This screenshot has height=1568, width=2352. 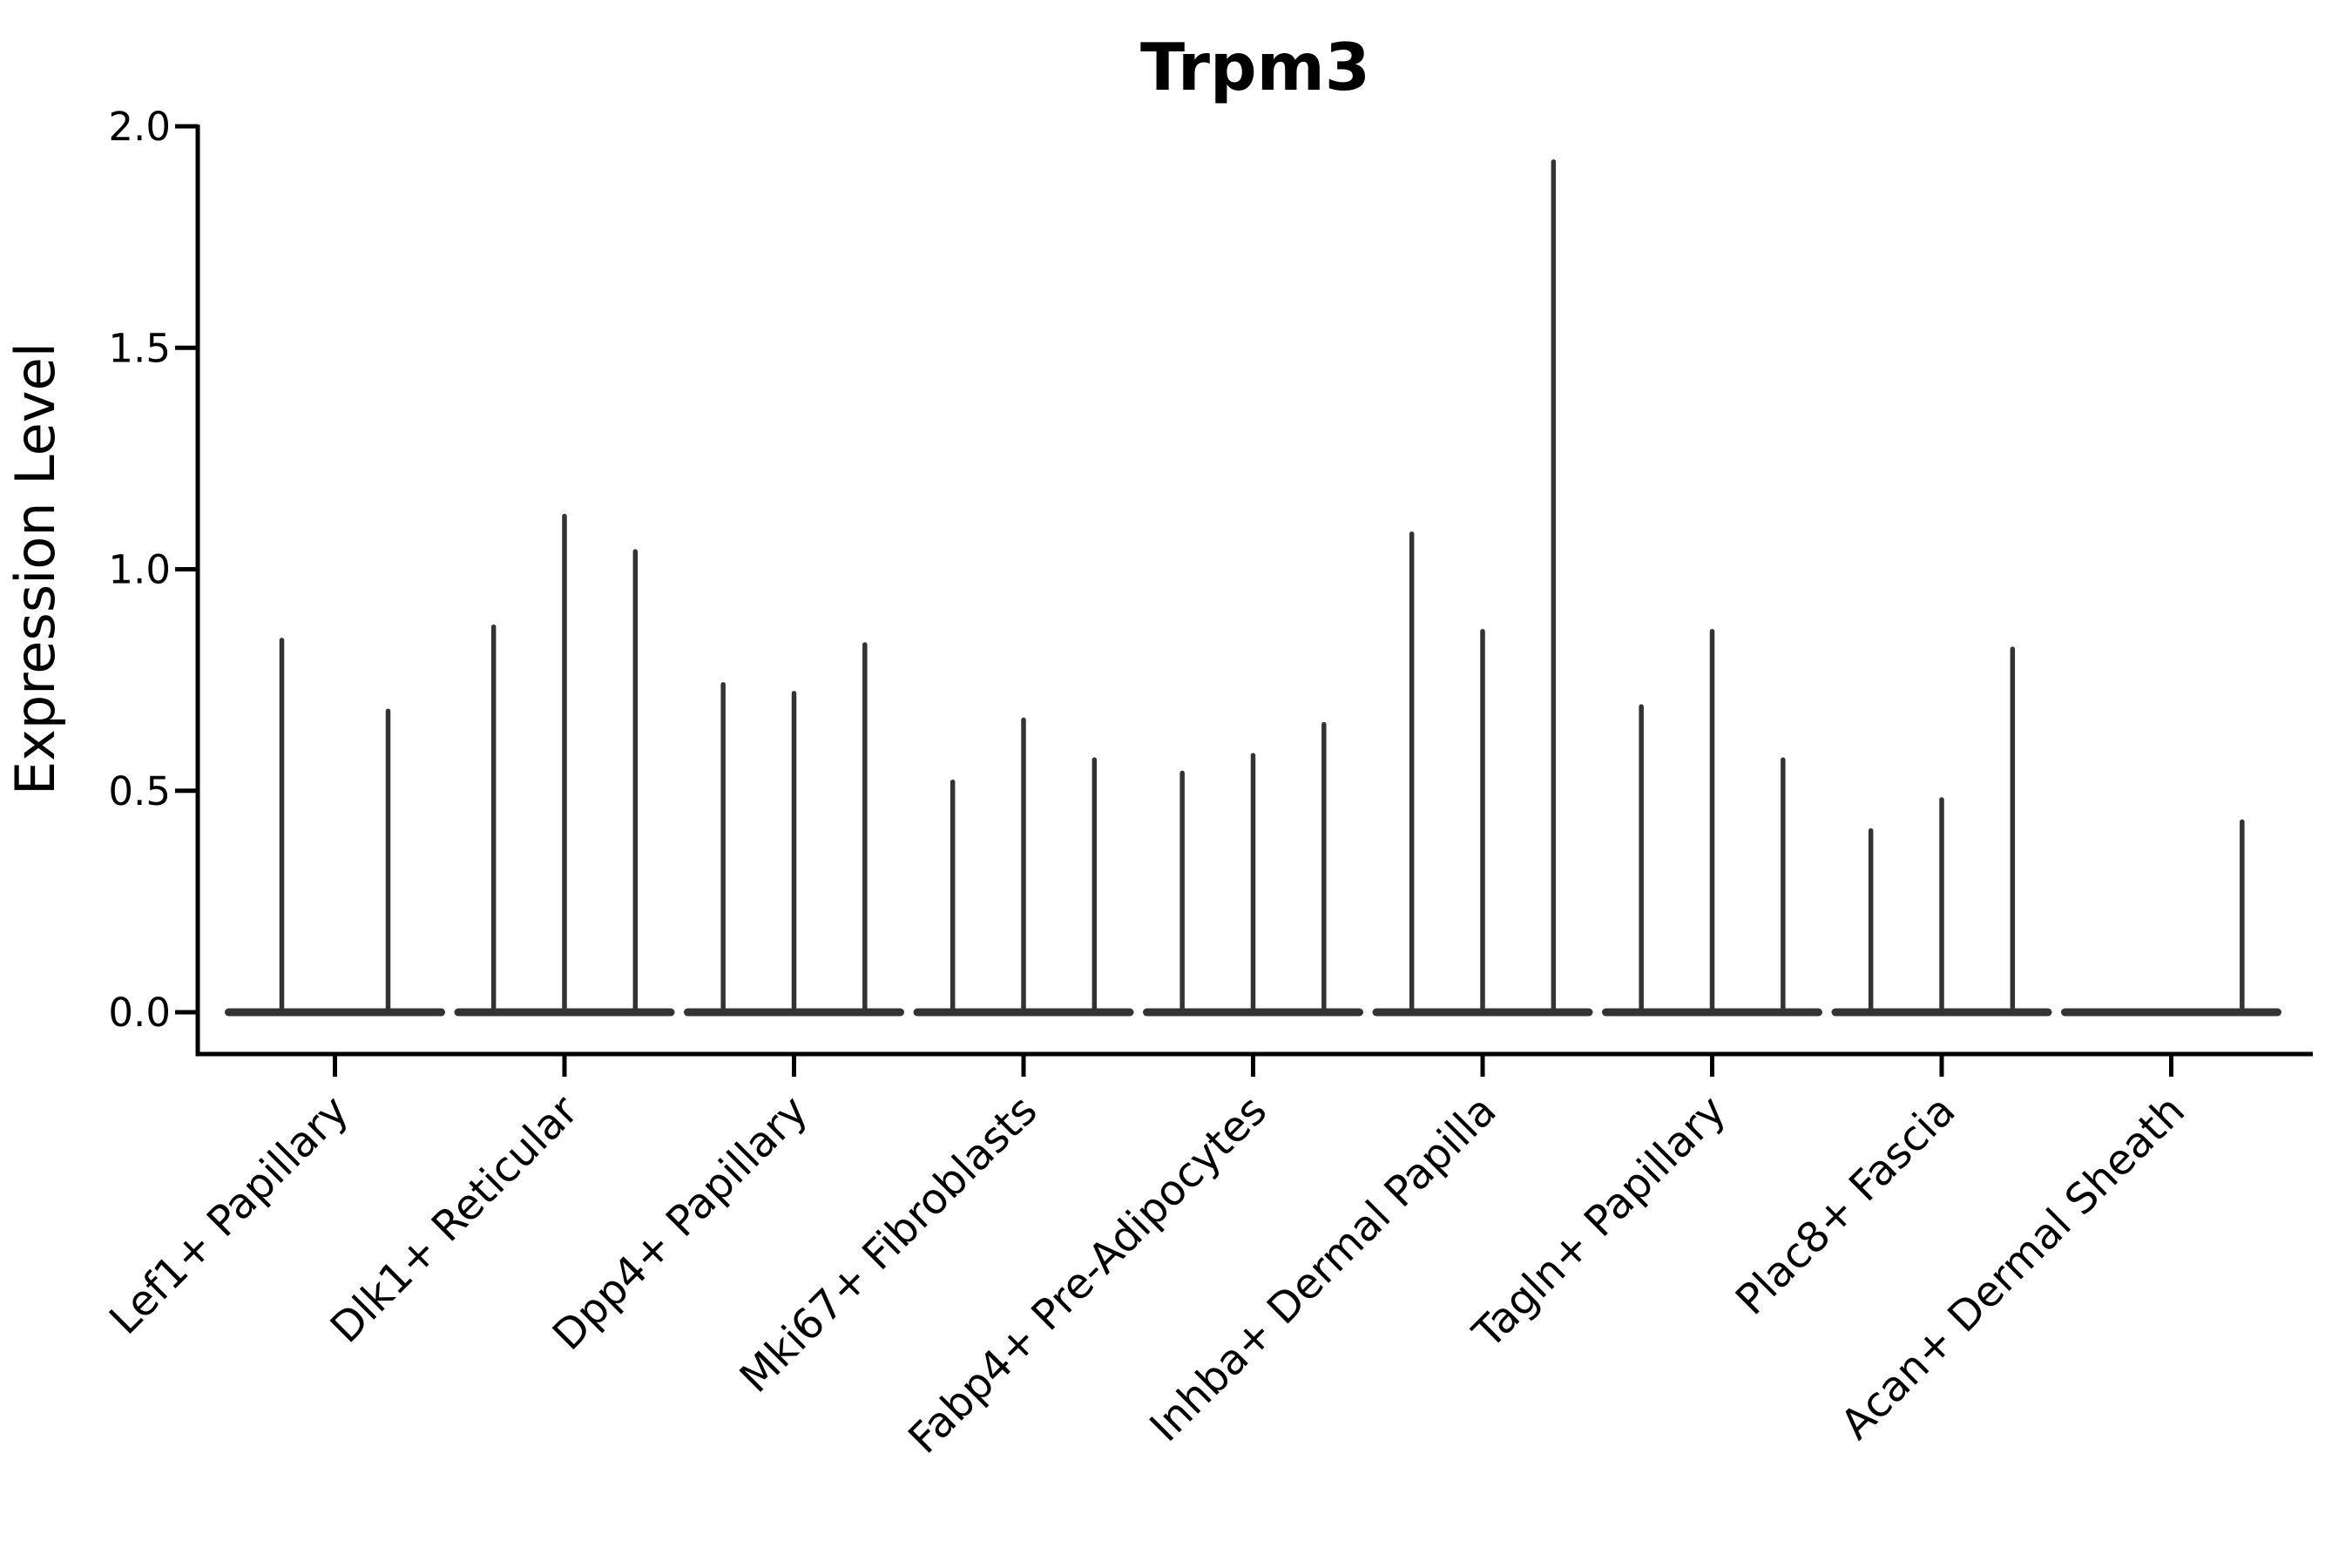 I want to click on y-tick-label: 0.0, so click(x=139, y=1013).